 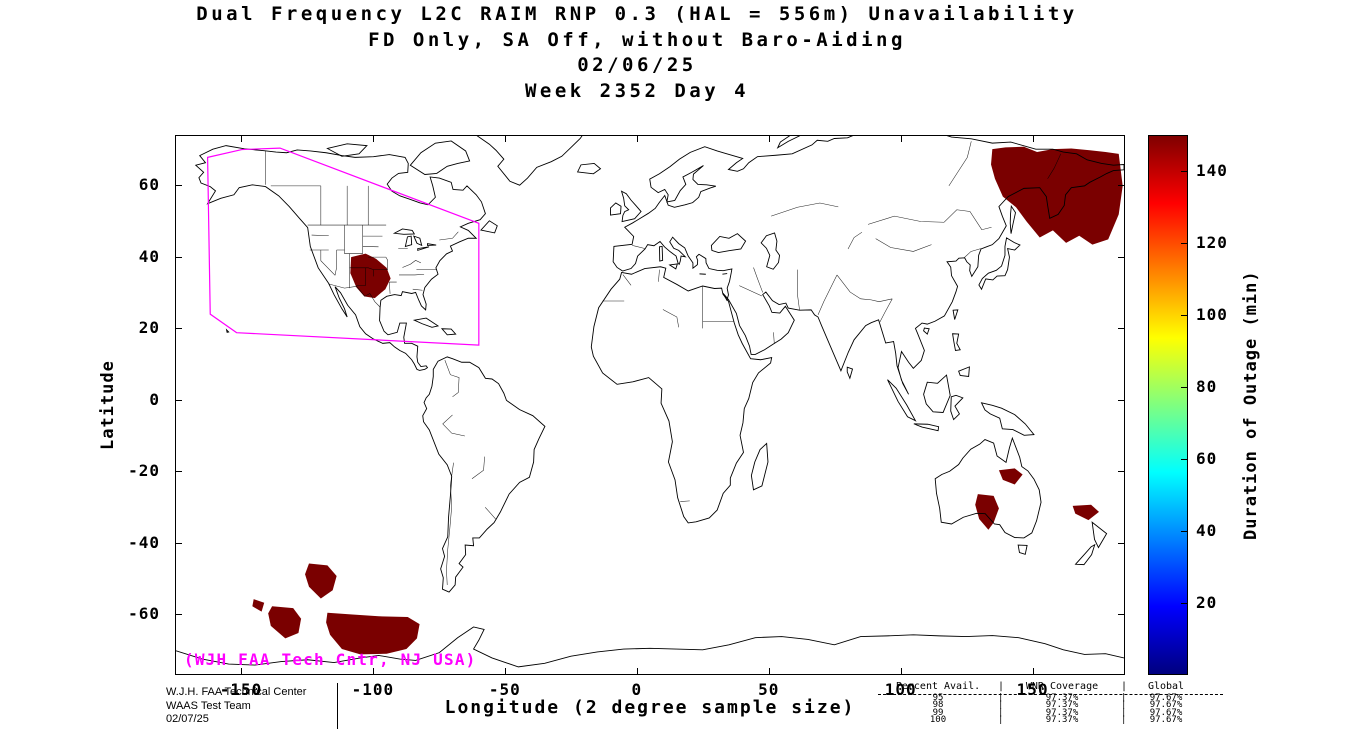 What do you see at coordinates (439, 157) in the screenshot?
I see `coastline-baffin-island` at bounding box center [439, 157].